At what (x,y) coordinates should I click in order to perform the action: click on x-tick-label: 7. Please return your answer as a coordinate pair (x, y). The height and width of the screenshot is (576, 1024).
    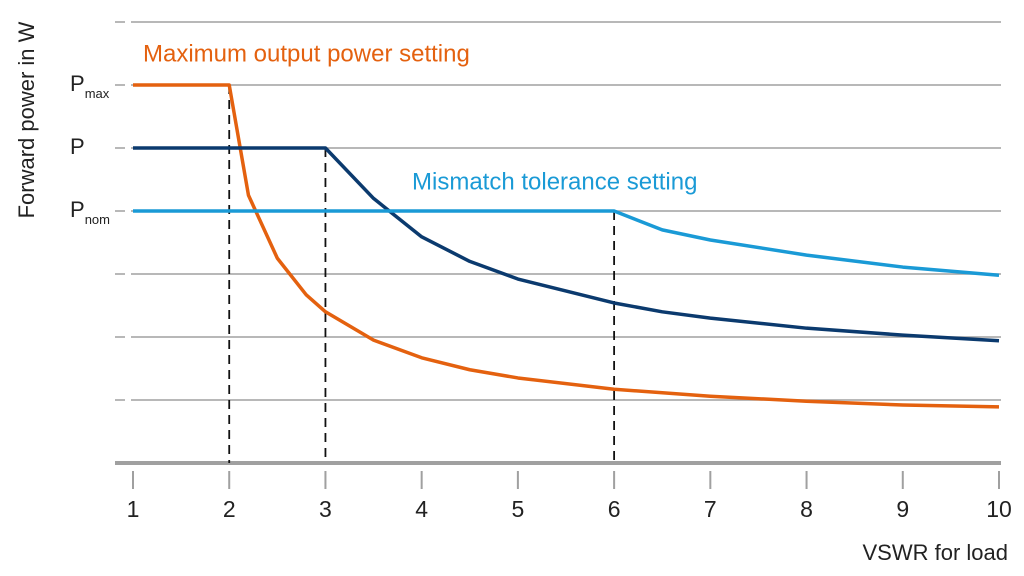
    Looking at the image, I should click on (710, 509).